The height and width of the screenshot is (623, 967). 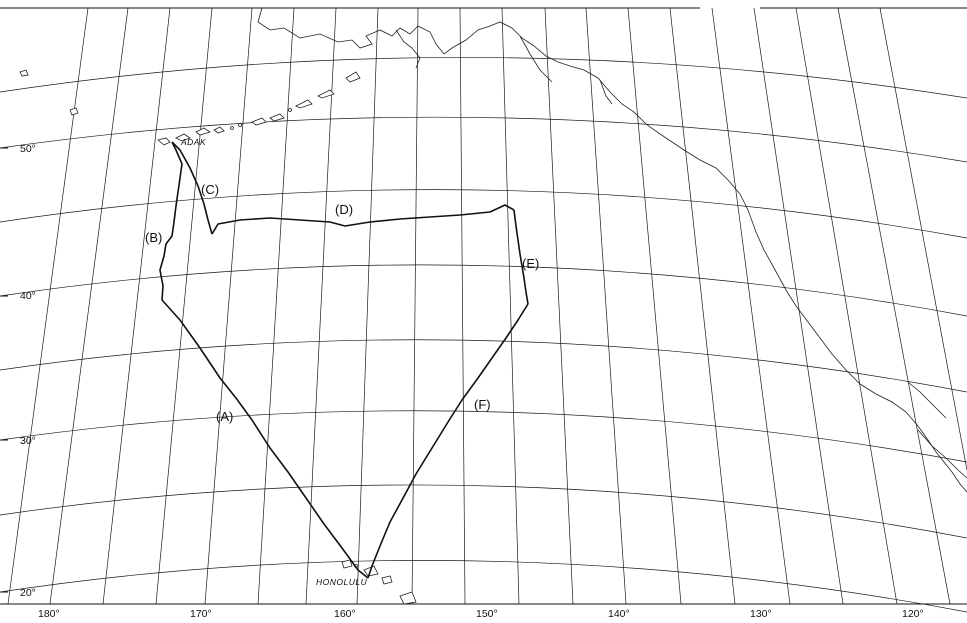 What do you see at coordinates (192, 188) in the screenshot?
I see `route-leg-c` at bounding box center [192, 188].